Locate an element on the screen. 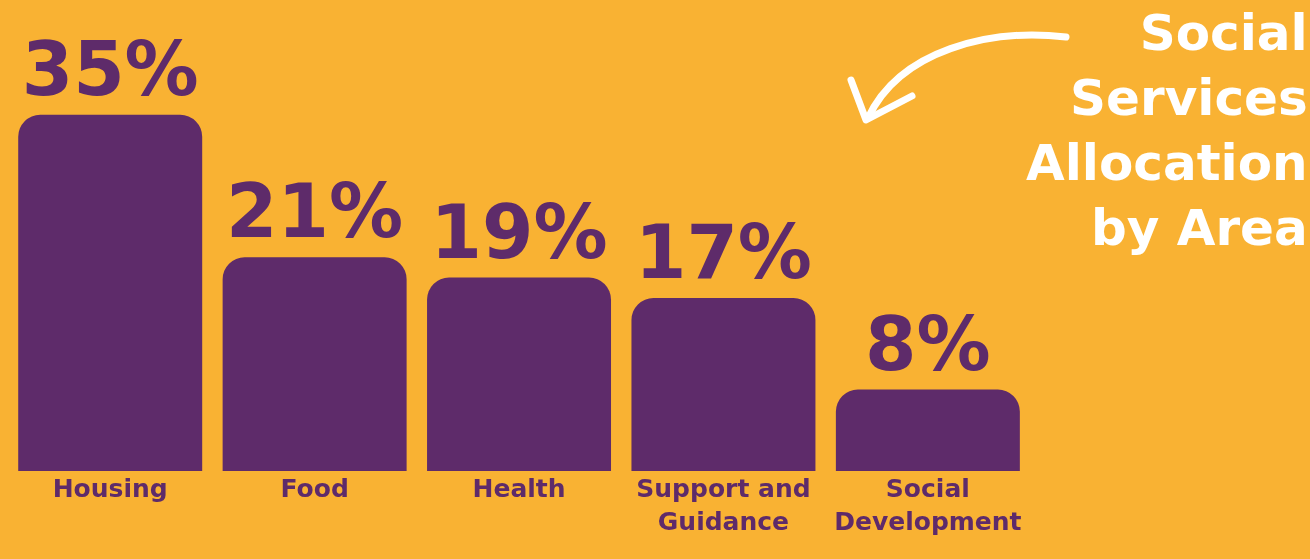 The width and height of the screenshot is (1310, 559). data-label: 21% is located at coordinates (315, 211).